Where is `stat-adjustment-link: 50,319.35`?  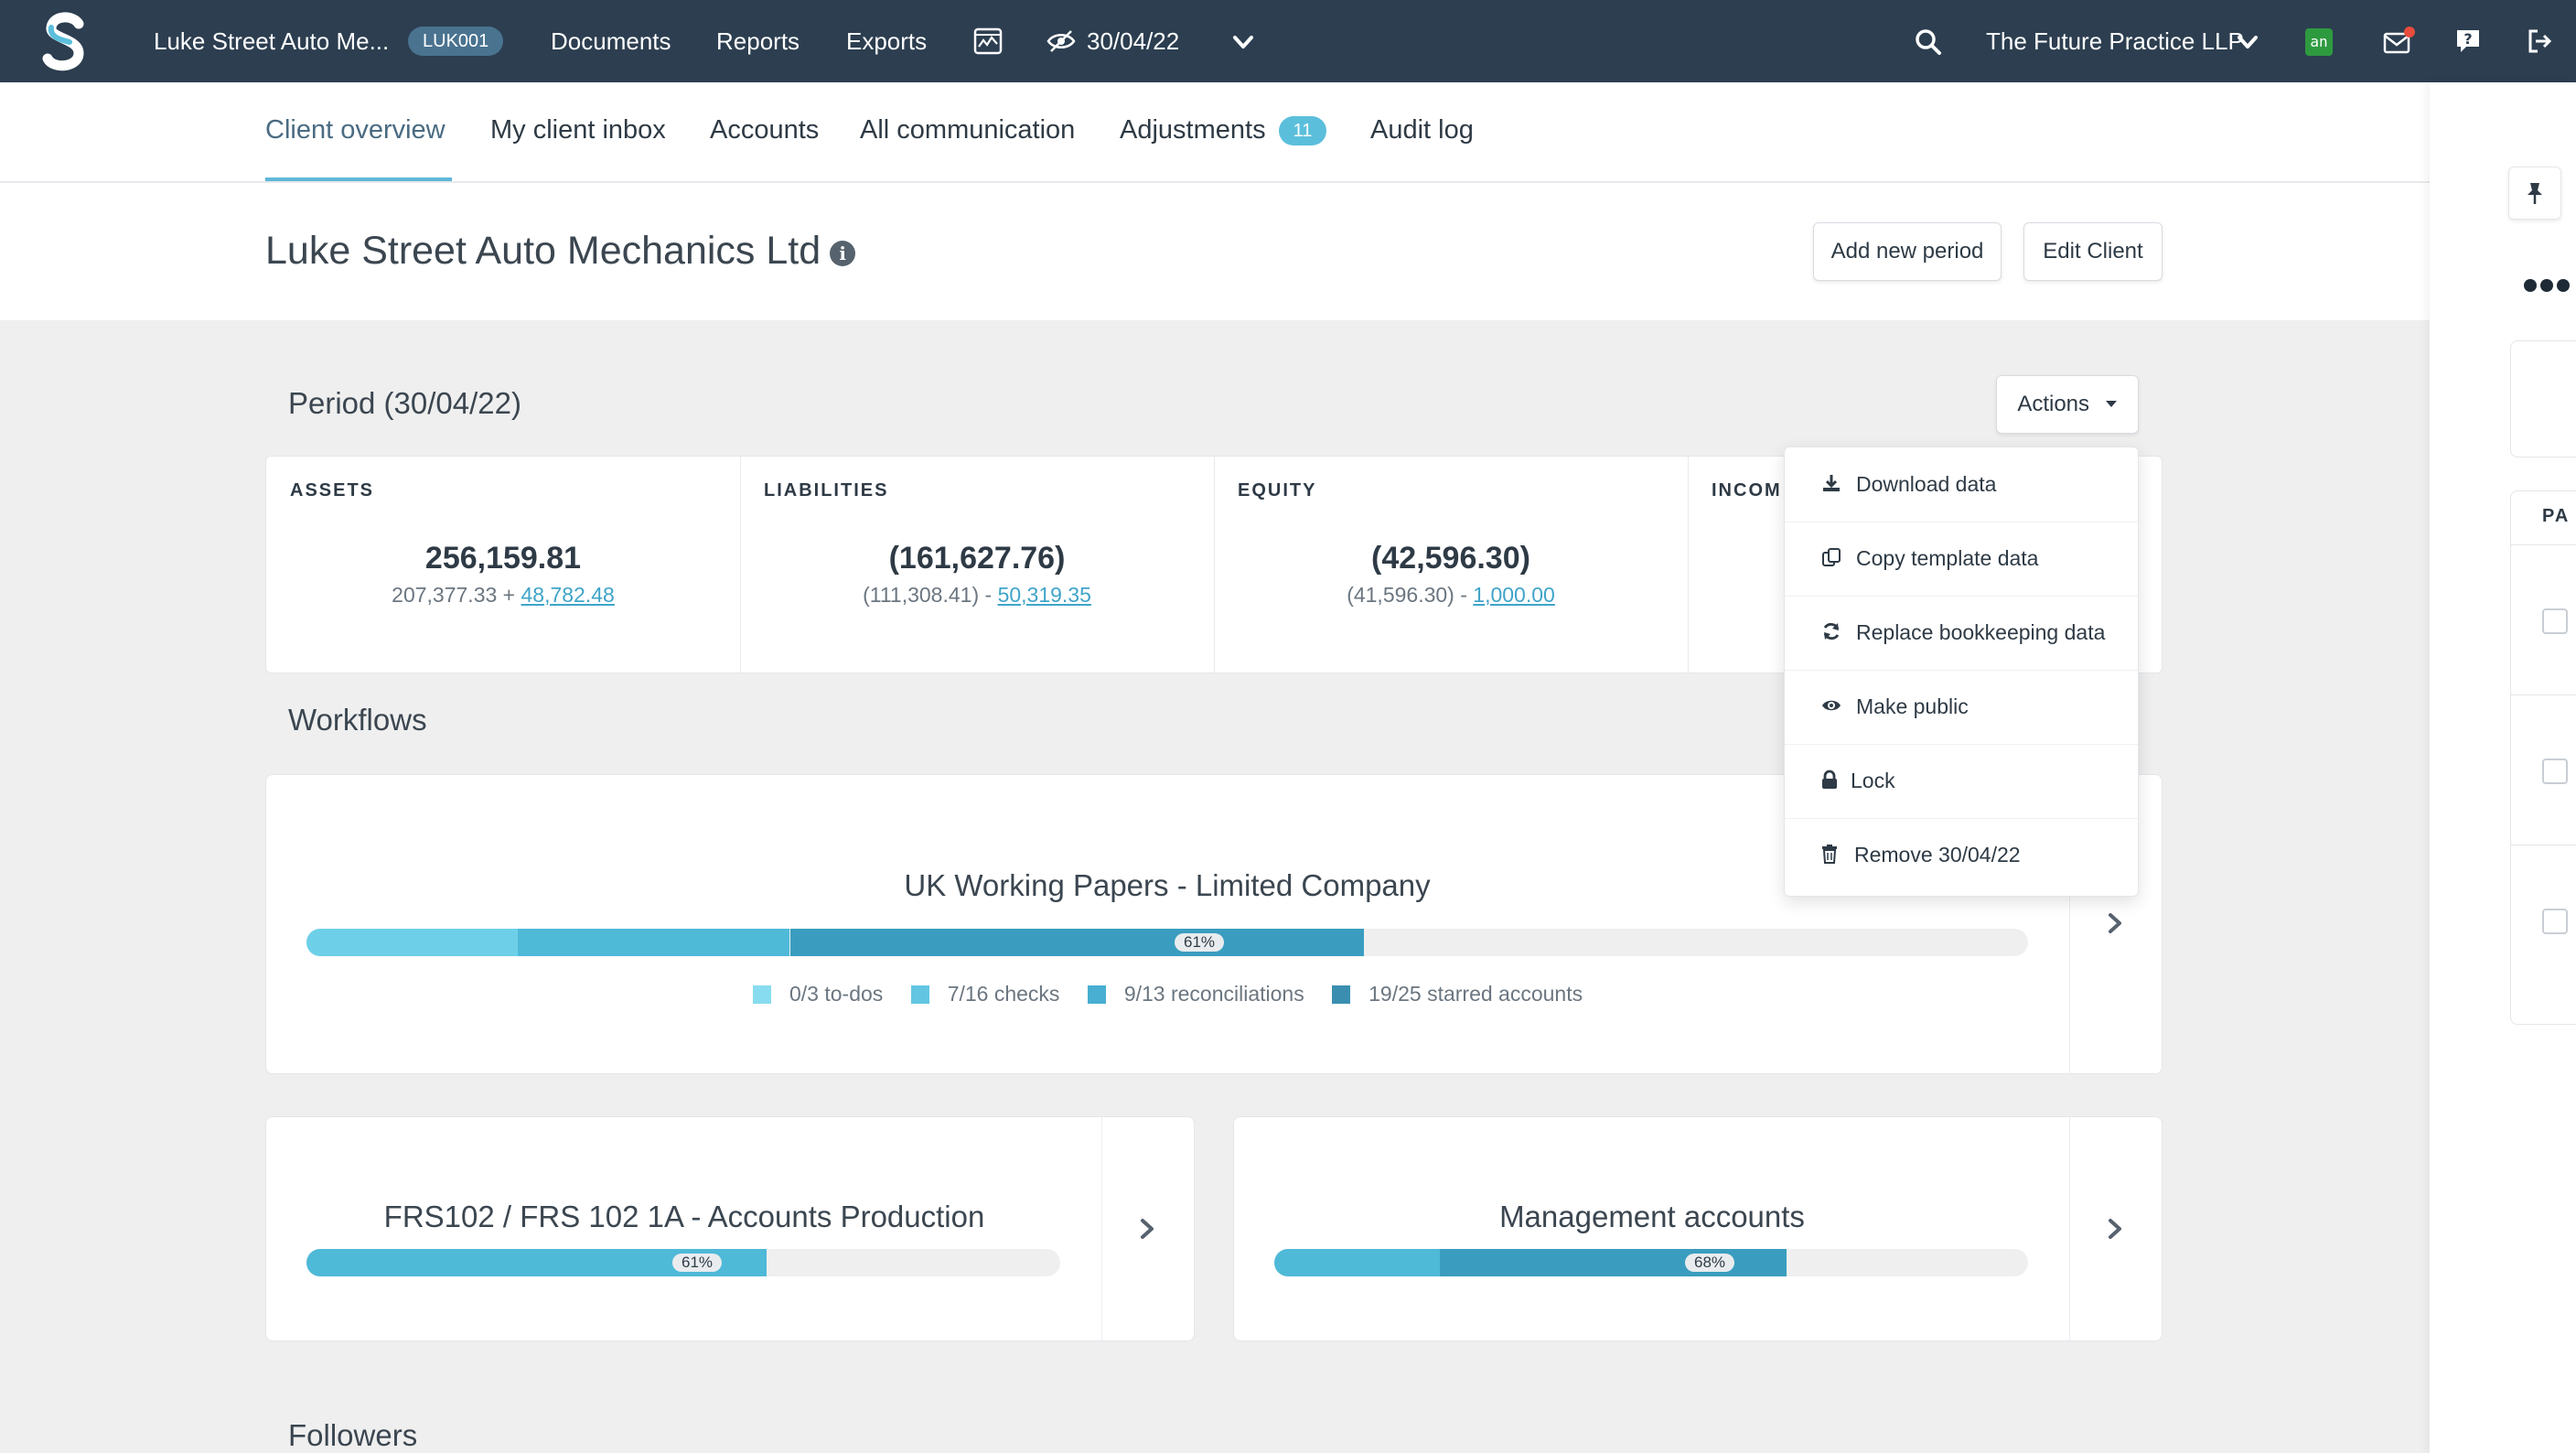
stat-adjustment-link: 50,319.35 is located at coordinates (1044, 595).